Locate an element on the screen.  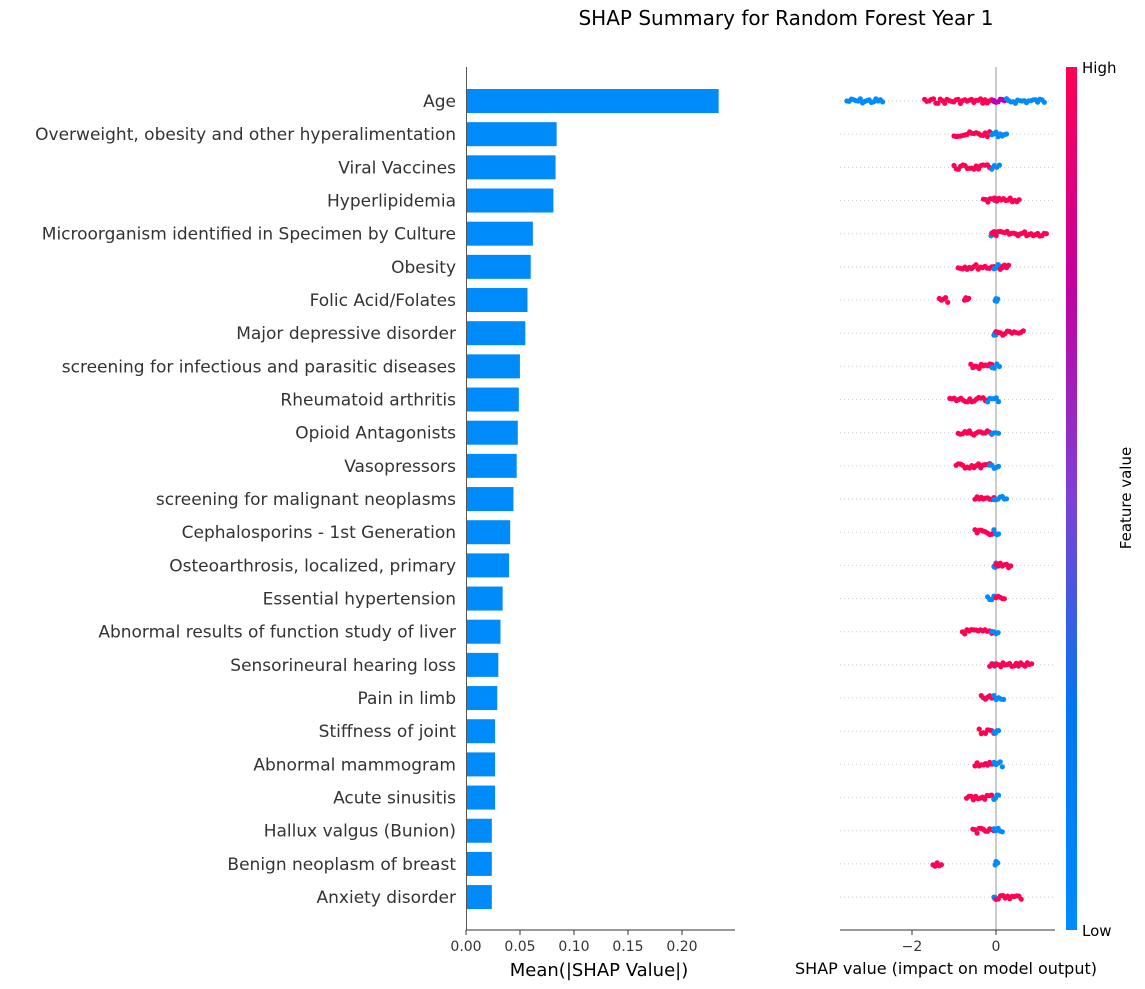
colorbar-high-label: High is located at coordinates (1099, 68).